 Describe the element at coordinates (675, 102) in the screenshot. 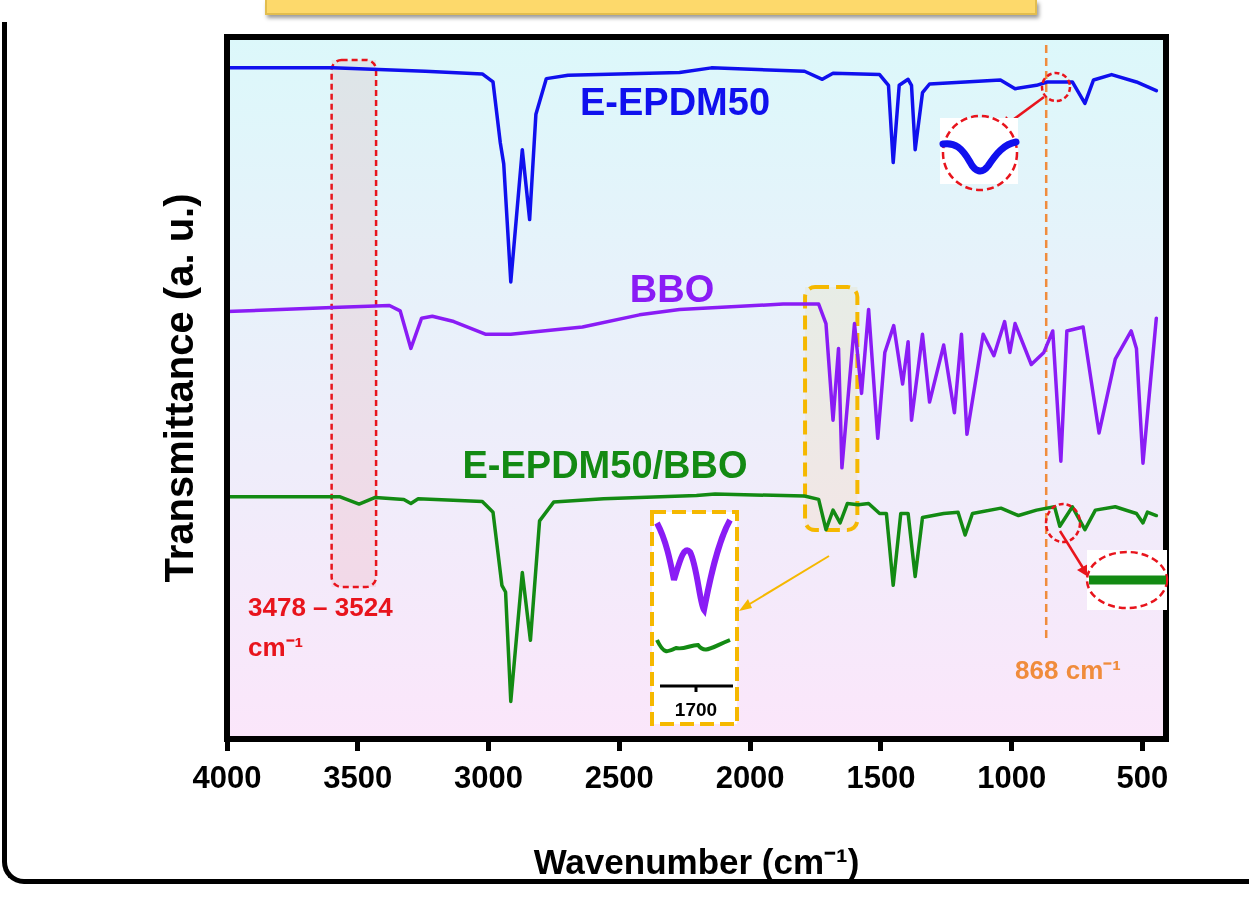

I see `series-label: E-EPDM50` at that location.